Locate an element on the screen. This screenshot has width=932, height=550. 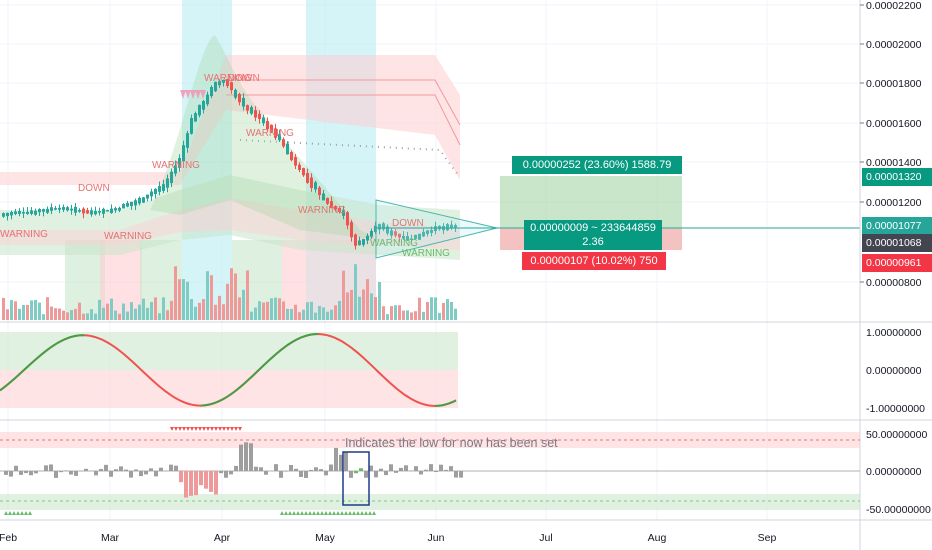
osc-axis: 1.00000000 0.00000000 -1.00000000 is located at coordinates (895, 371).